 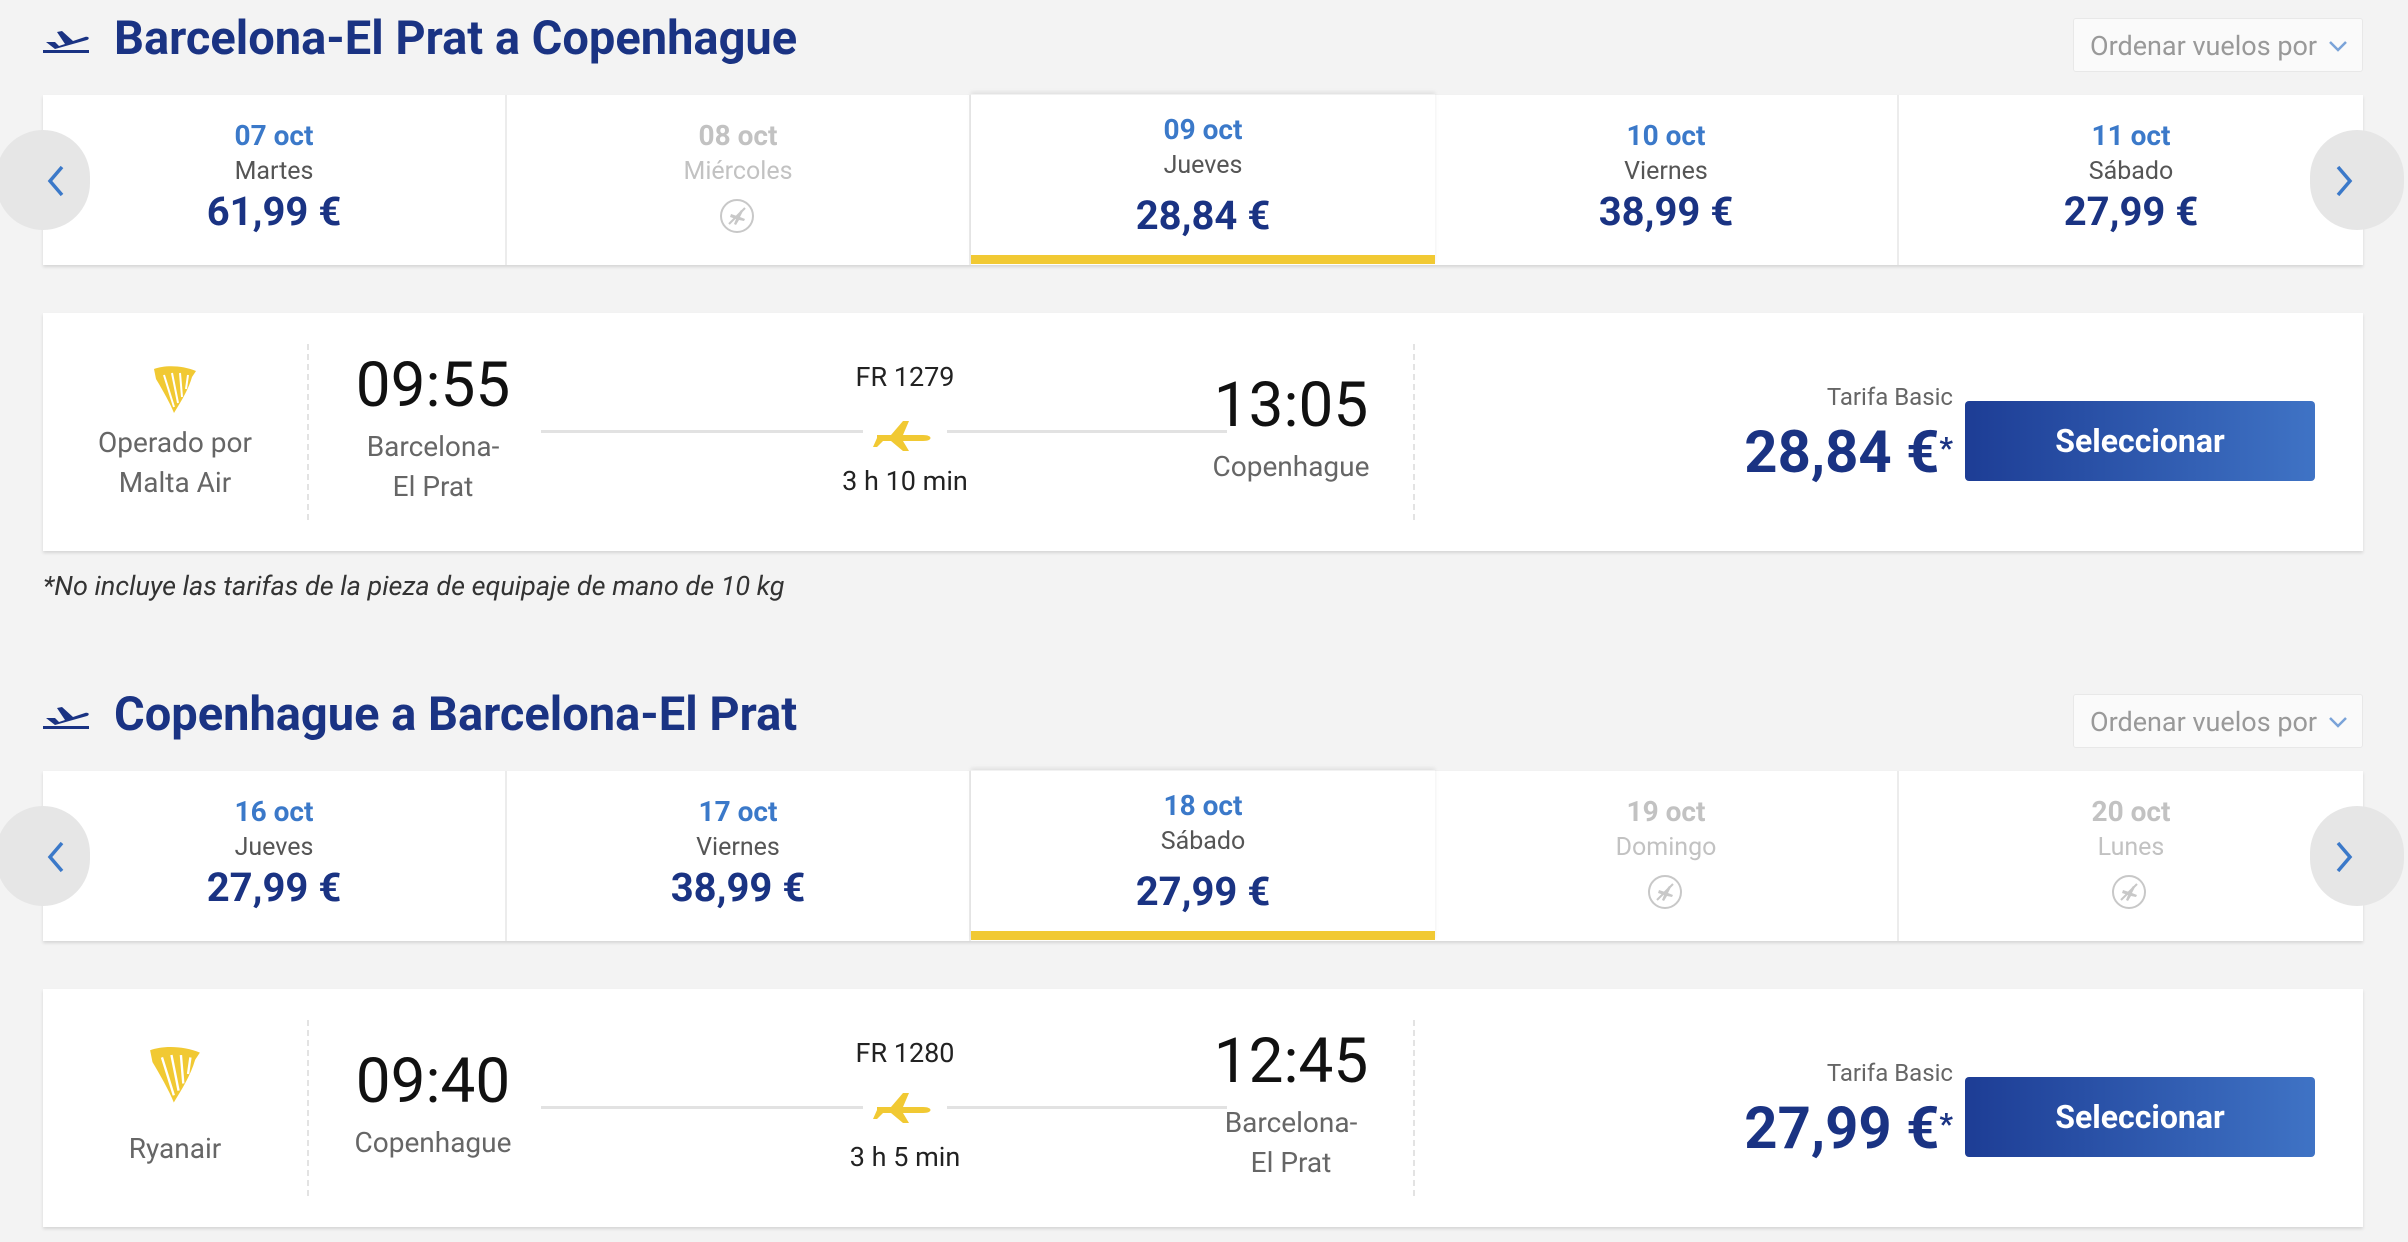 What do you see at coordinates (274, 171) in the screenshot?
I see `weekday-label: Martes` at bounding box center [274, 171].